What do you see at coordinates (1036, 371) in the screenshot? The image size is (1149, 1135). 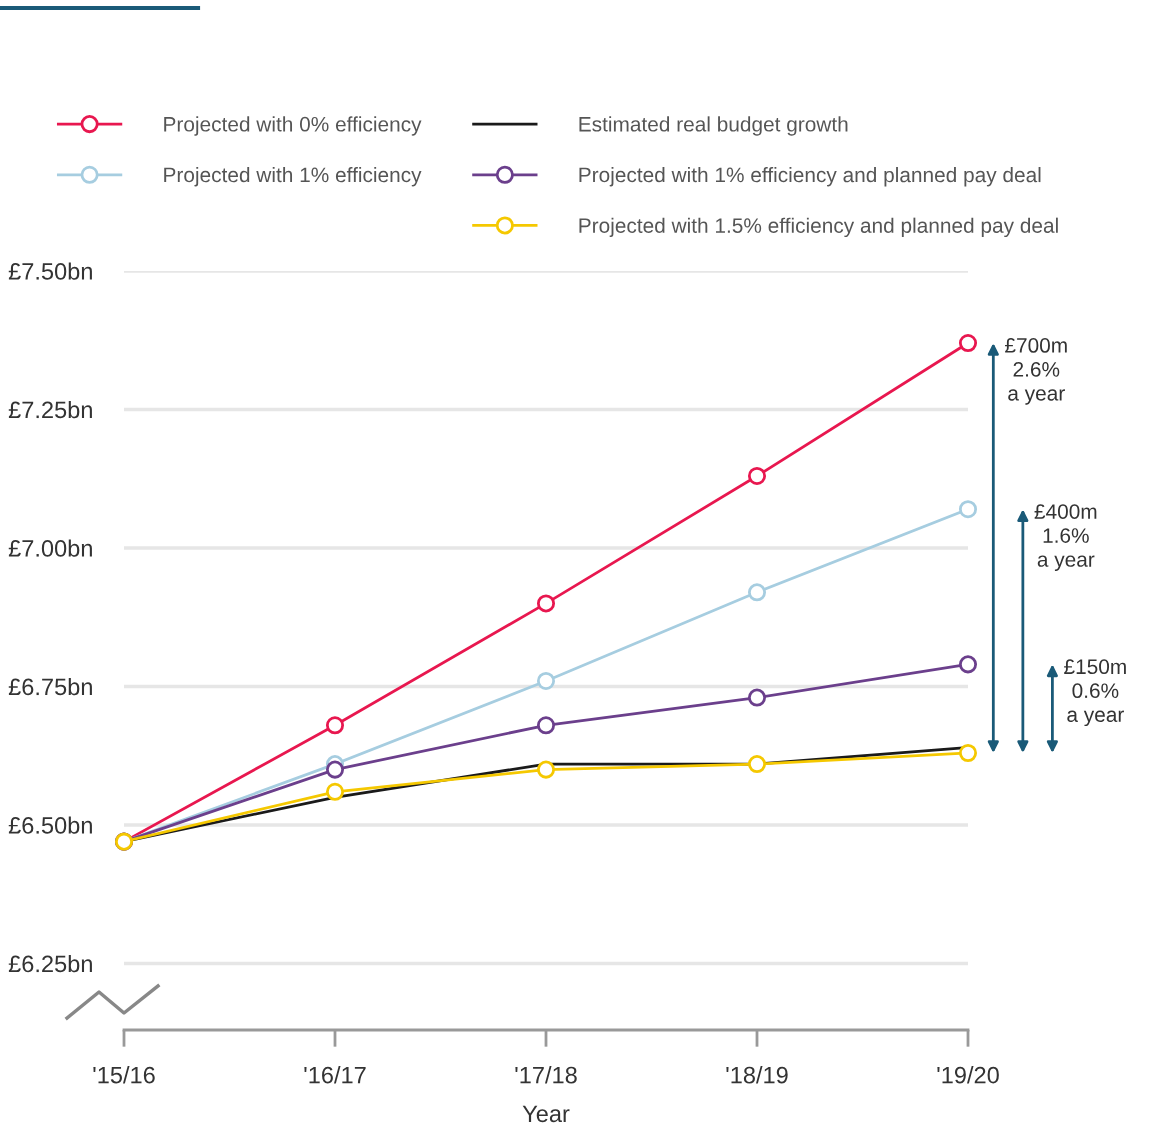 I see `text: £700m 2.6% a year` at bounding box center [1036, 371].